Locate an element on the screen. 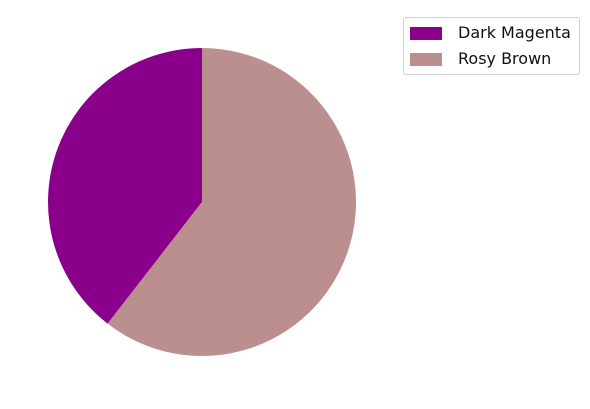 The height and width of the screenshot is (409, 590). legend-swatch-dark-magenta is located at coordinates (426, 33).